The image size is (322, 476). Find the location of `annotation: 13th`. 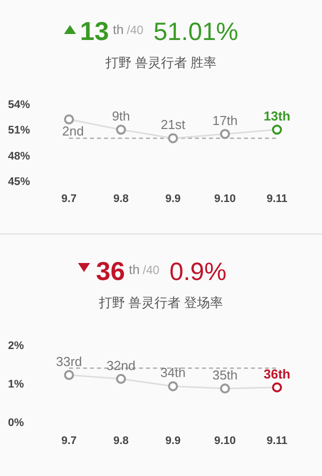

annotation: 13th is located at coordinates (277, 116).